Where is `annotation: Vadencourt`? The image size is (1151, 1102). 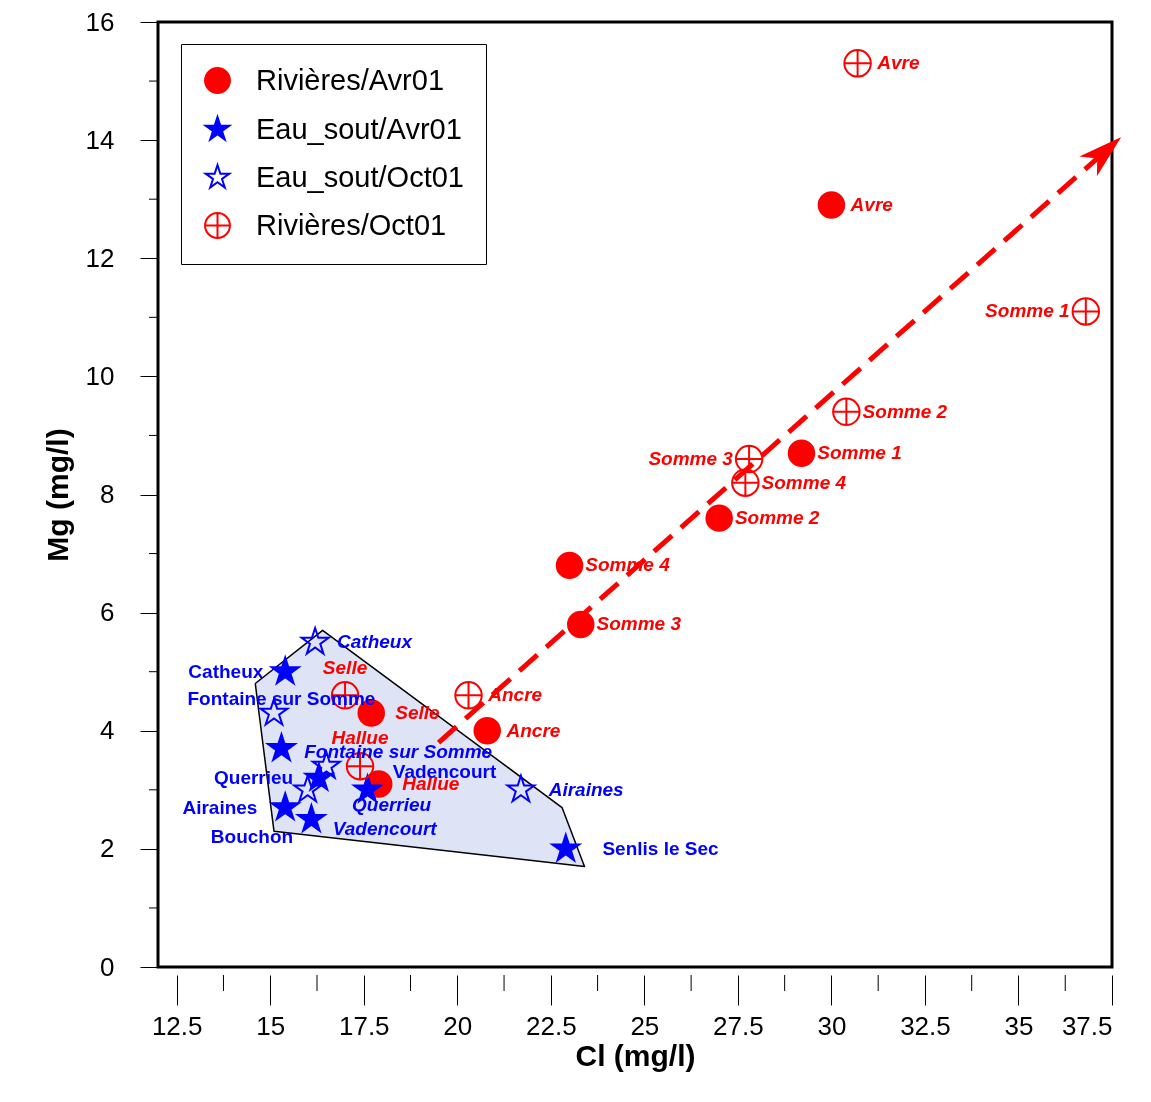
annotation: Vadencourt is located at coordinates (385, 828).